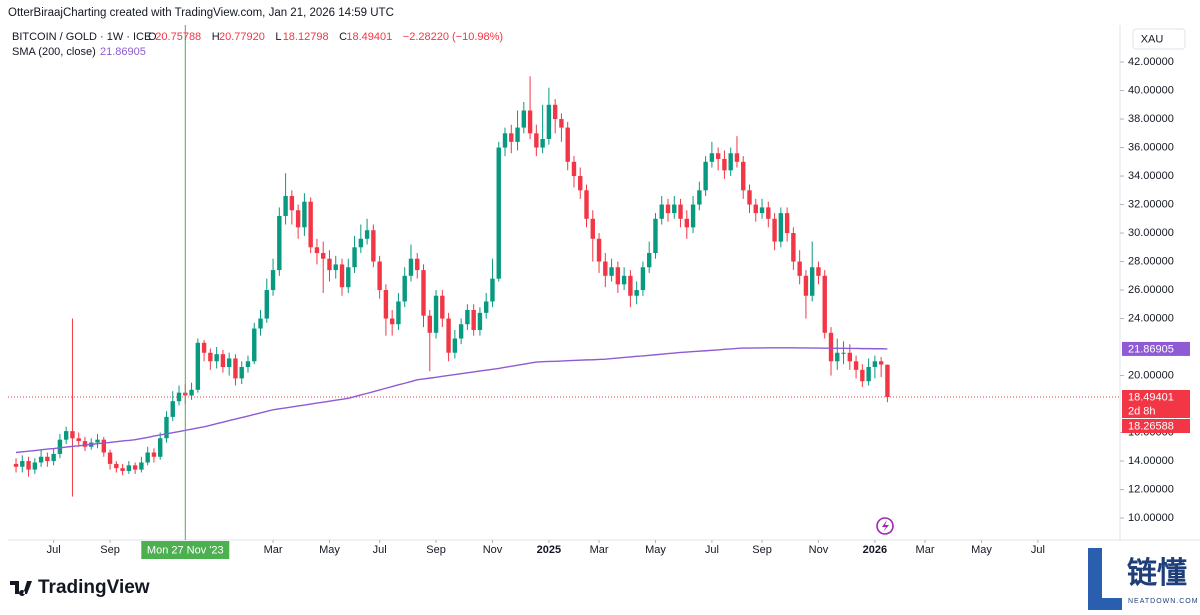 The width and height of the screenshot is (1200, 615). I want to click on legend-sma-value: 21.86905, so click(123, 52).